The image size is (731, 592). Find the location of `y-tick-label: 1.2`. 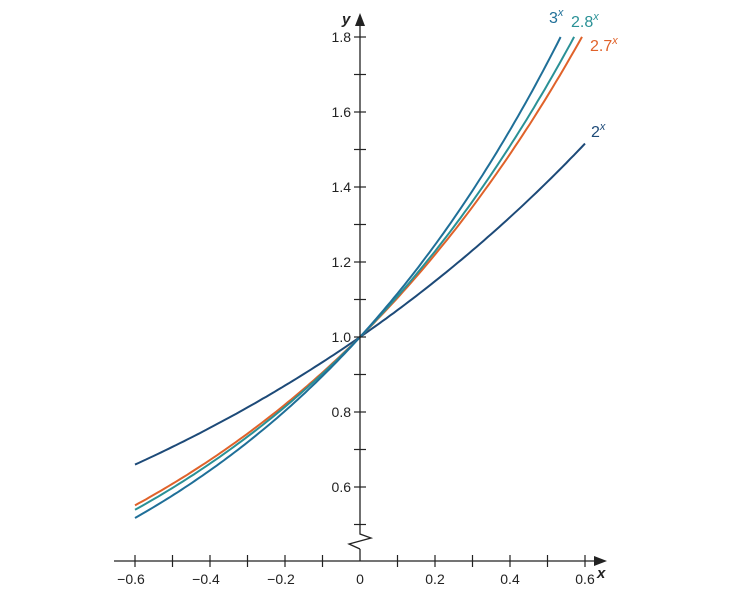

y-tick-label: 1.2 is located at coordinates (342, 262).